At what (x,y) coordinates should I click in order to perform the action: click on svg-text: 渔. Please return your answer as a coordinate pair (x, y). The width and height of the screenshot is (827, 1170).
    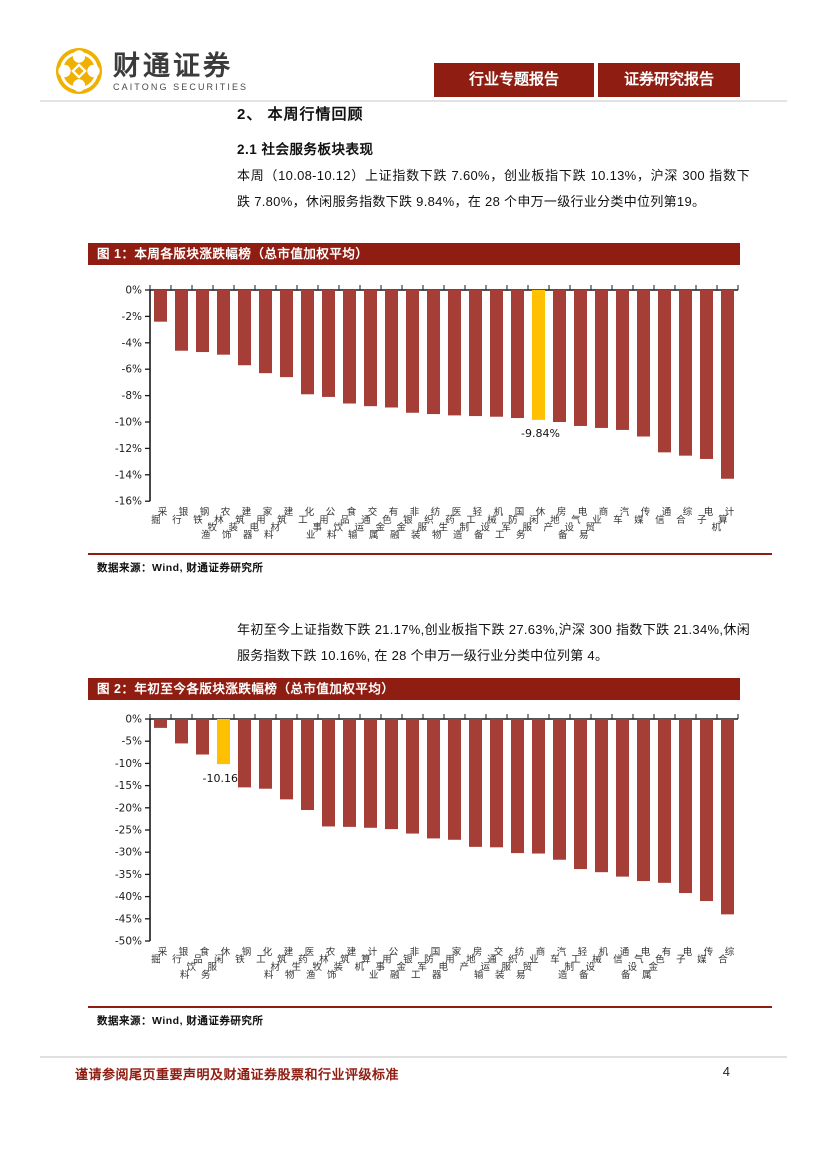
    Looking at the image, I should click on (311, 975).